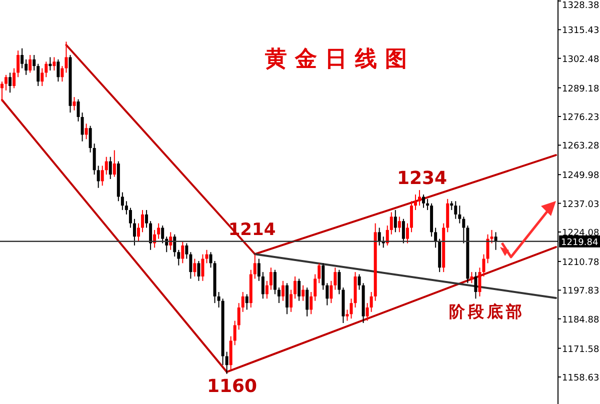  I want to click on y-tick-label: 1289.18, so click(581, 89).